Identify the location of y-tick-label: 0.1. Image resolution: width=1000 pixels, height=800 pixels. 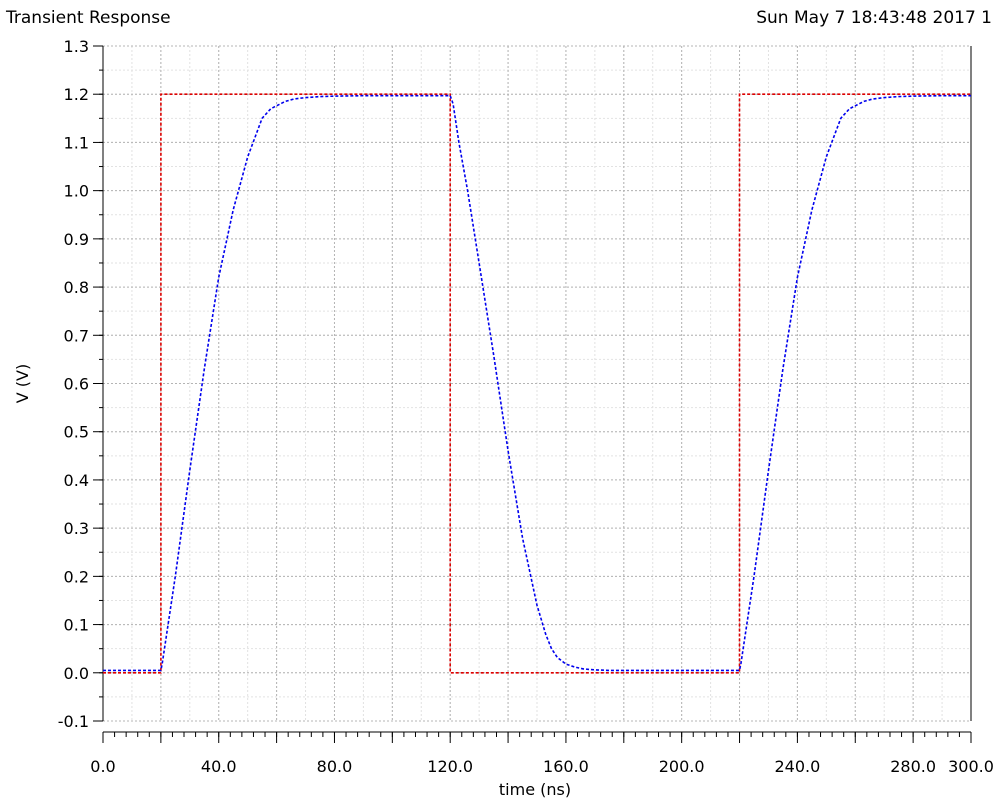
(76, 625).